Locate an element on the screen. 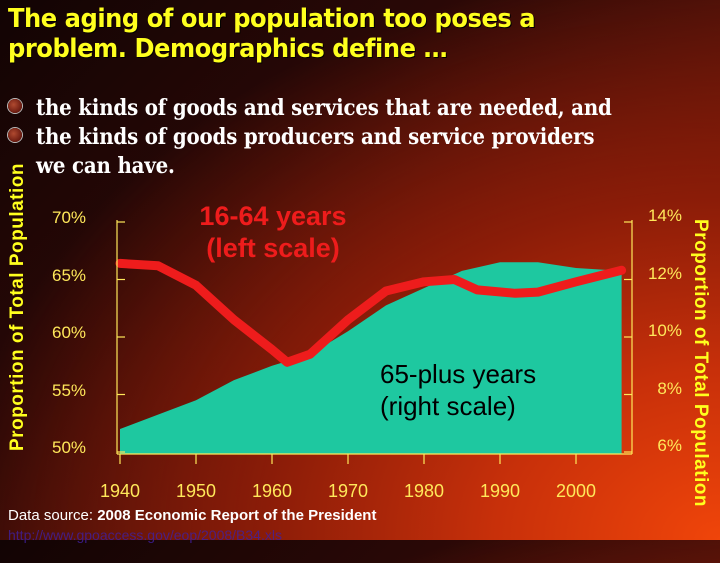 The height and width of the screenshot is (563, 720). source-title: 2008 Economic Report of the President is located at coordinates (237, 515).